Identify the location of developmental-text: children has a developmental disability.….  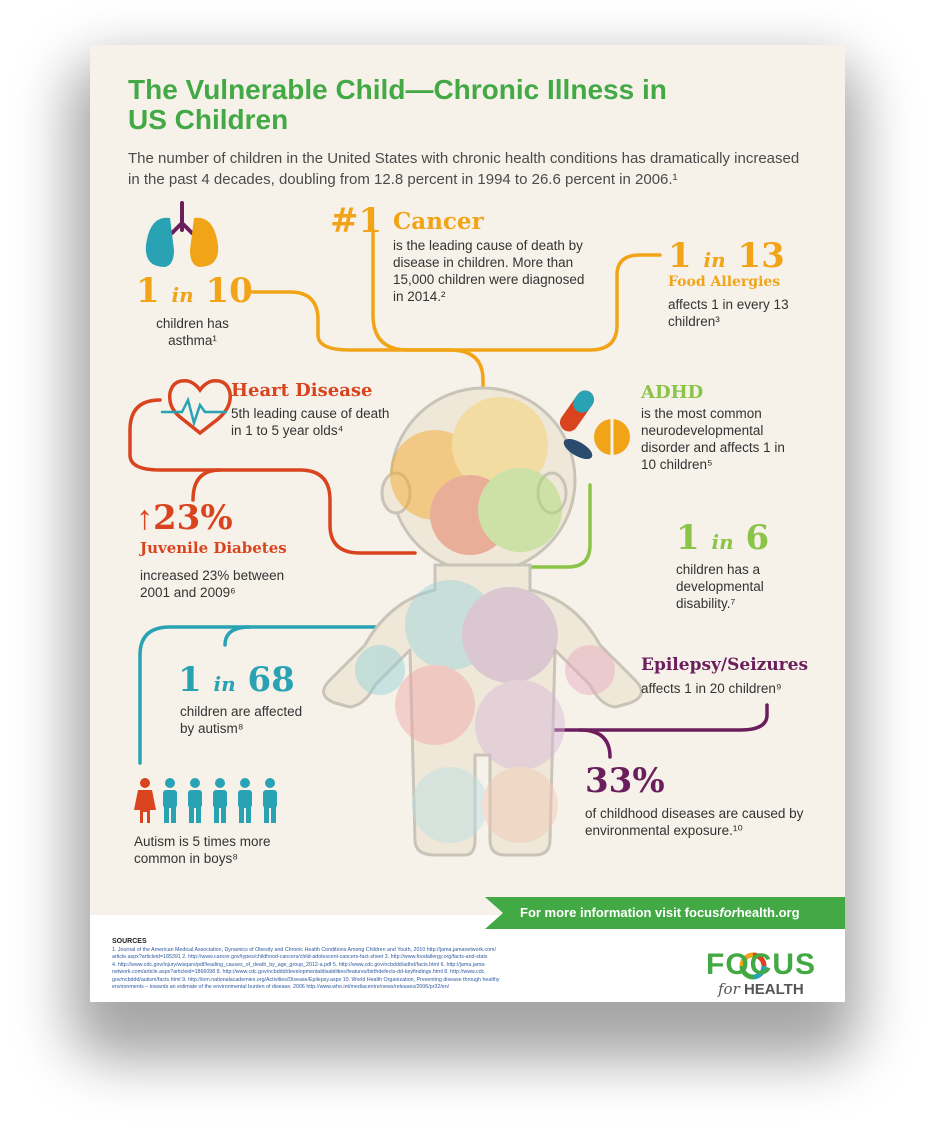
(720, 586).